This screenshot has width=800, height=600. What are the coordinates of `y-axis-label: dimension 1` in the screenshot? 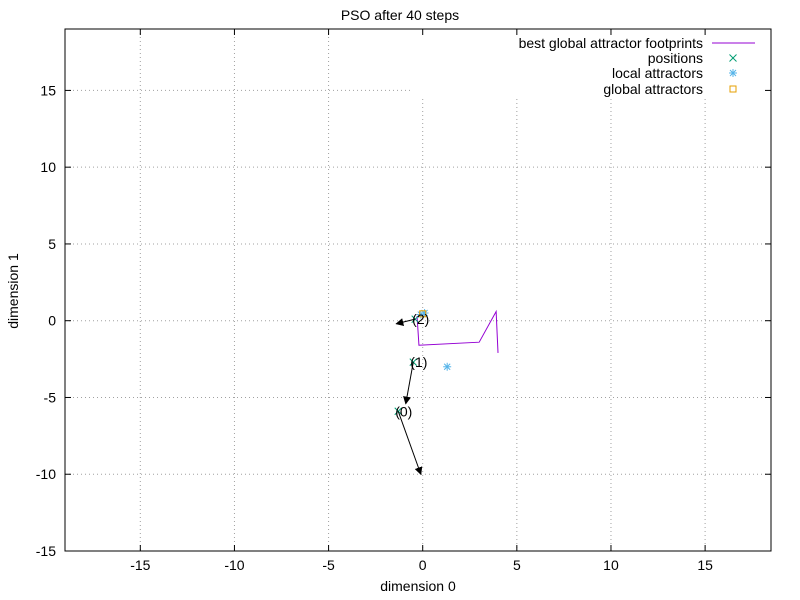 It's located at (13, 291).